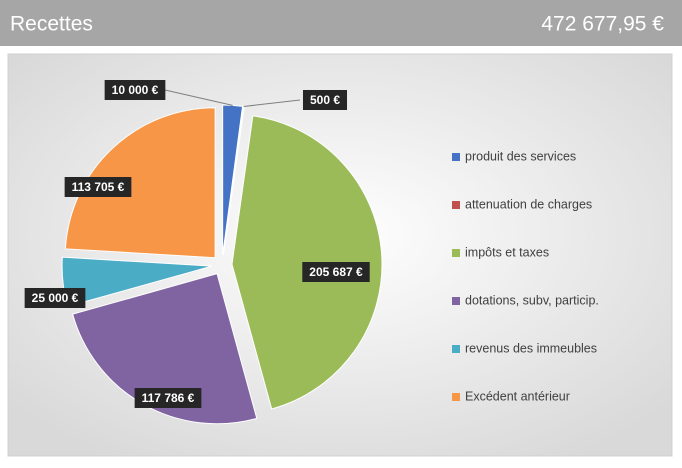  Describe the element at coordinates (507, 252) in the screenshot. I see `legend-label: impôts et taxes` at that location.